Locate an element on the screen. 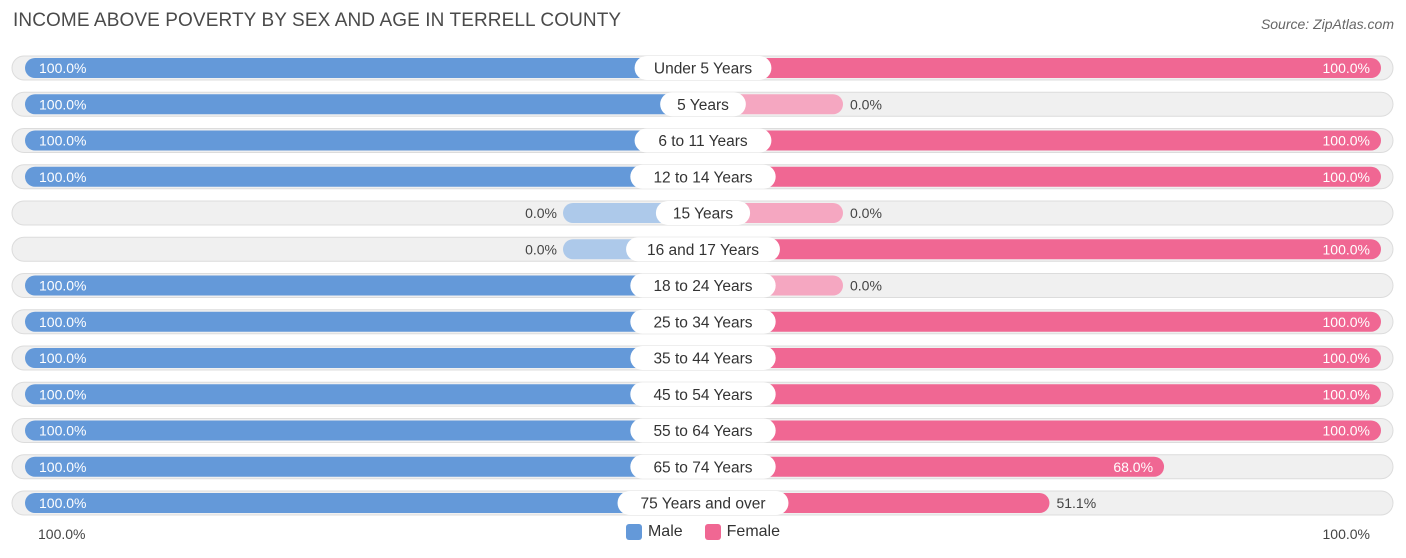 The height and width of the screenshot is (558, 1406). chart-row: 100.0% 0.0% 5 Years is located at coordinates (702, 104).